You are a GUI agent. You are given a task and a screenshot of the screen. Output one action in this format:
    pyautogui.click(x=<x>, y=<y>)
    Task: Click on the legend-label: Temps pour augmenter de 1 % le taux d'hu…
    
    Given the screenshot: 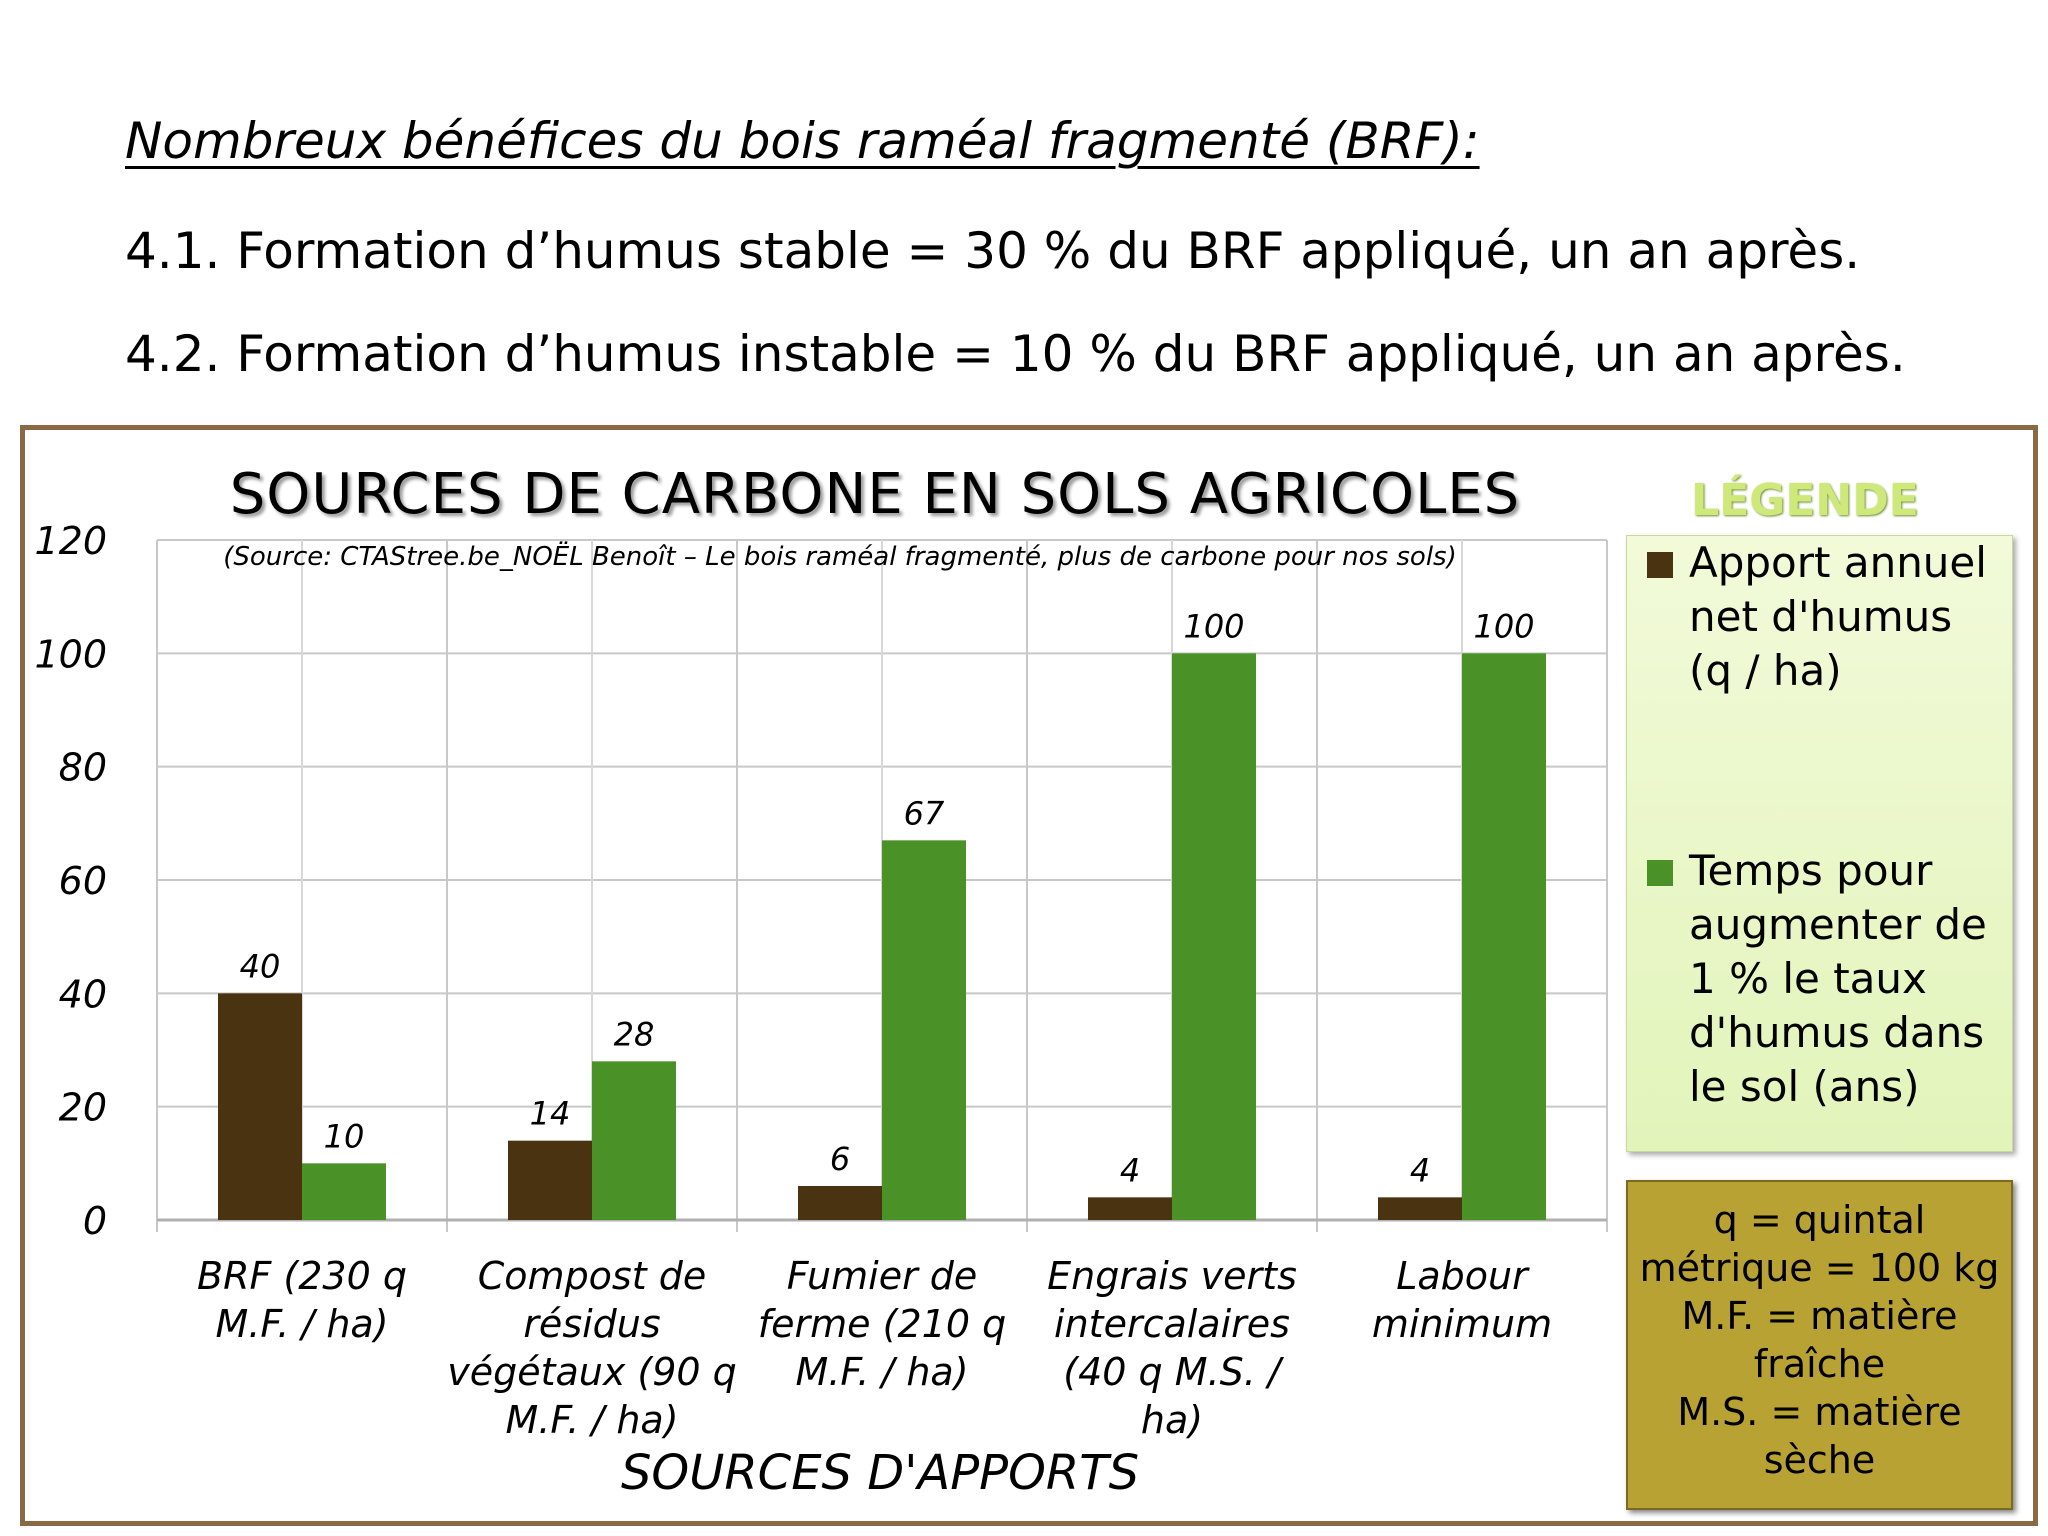 What is the action you would take?
    pyautogui.click(x=1838, y=978)
    